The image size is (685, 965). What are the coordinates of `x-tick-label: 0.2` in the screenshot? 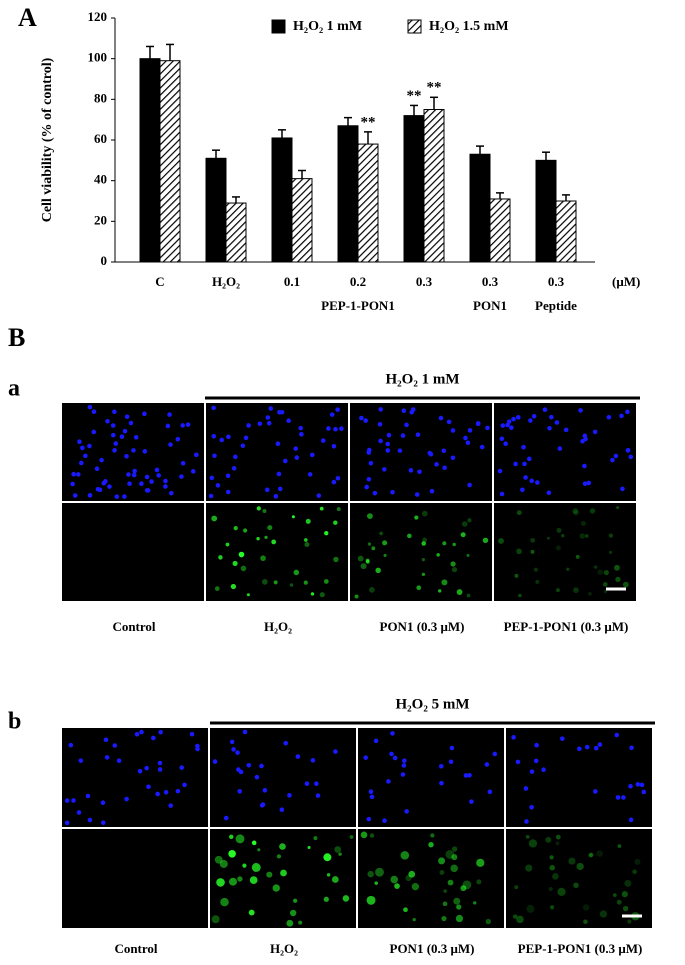 It's located at (358, 281).